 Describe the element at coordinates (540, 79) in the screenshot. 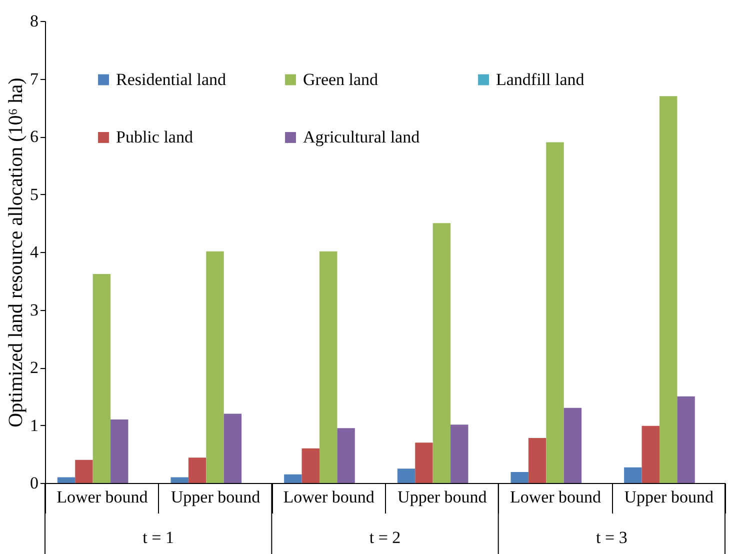

I see `legend-label: Landfill land` at that location.